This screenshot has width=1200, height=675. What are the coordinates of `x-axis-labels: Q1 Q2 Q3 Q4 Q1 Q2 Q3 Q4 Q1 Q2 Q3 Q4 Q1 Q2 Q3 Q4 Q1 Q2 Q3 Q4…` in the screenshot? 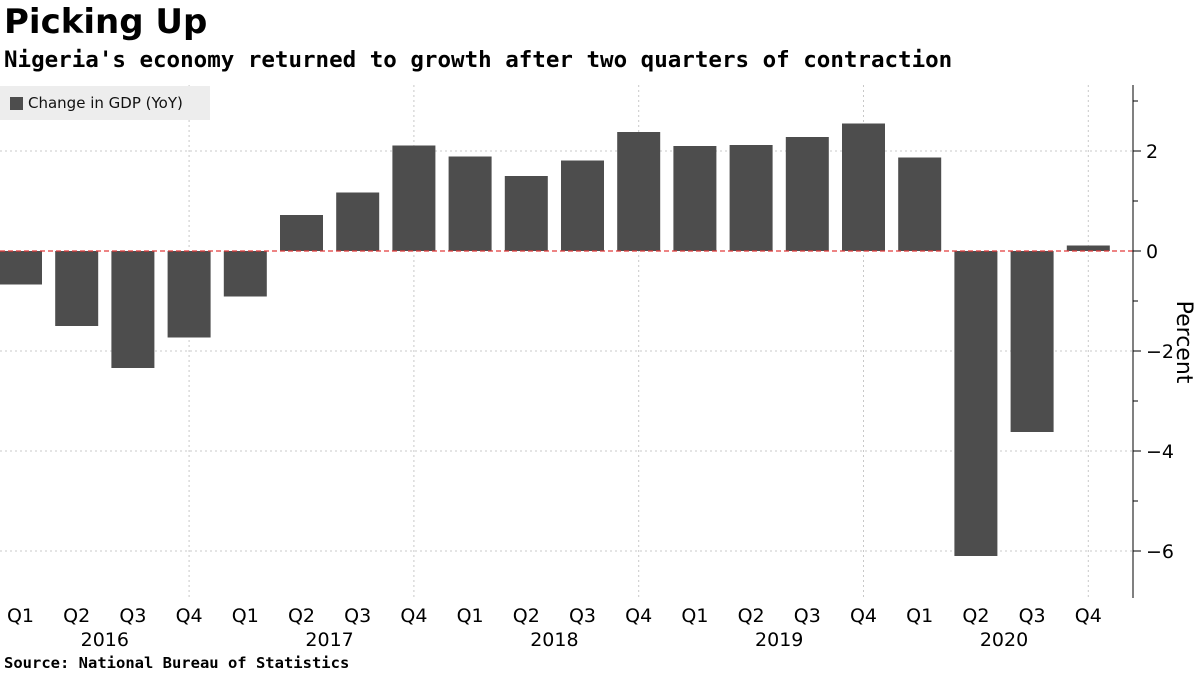 It's located at (554, 628).